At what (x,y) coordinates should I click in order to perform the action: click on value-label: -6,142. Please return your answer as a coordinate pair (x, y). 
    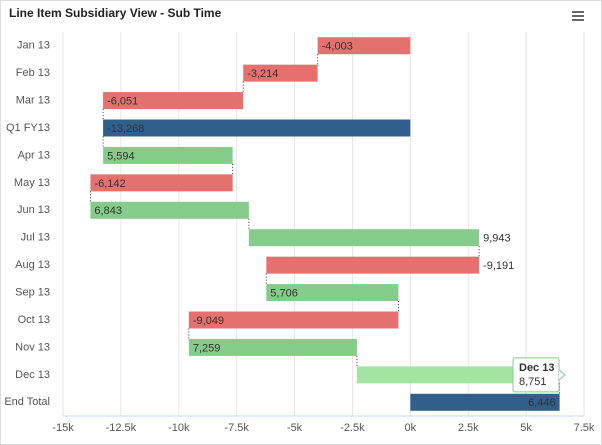
    Looking at the image, I should click on (109, 184).